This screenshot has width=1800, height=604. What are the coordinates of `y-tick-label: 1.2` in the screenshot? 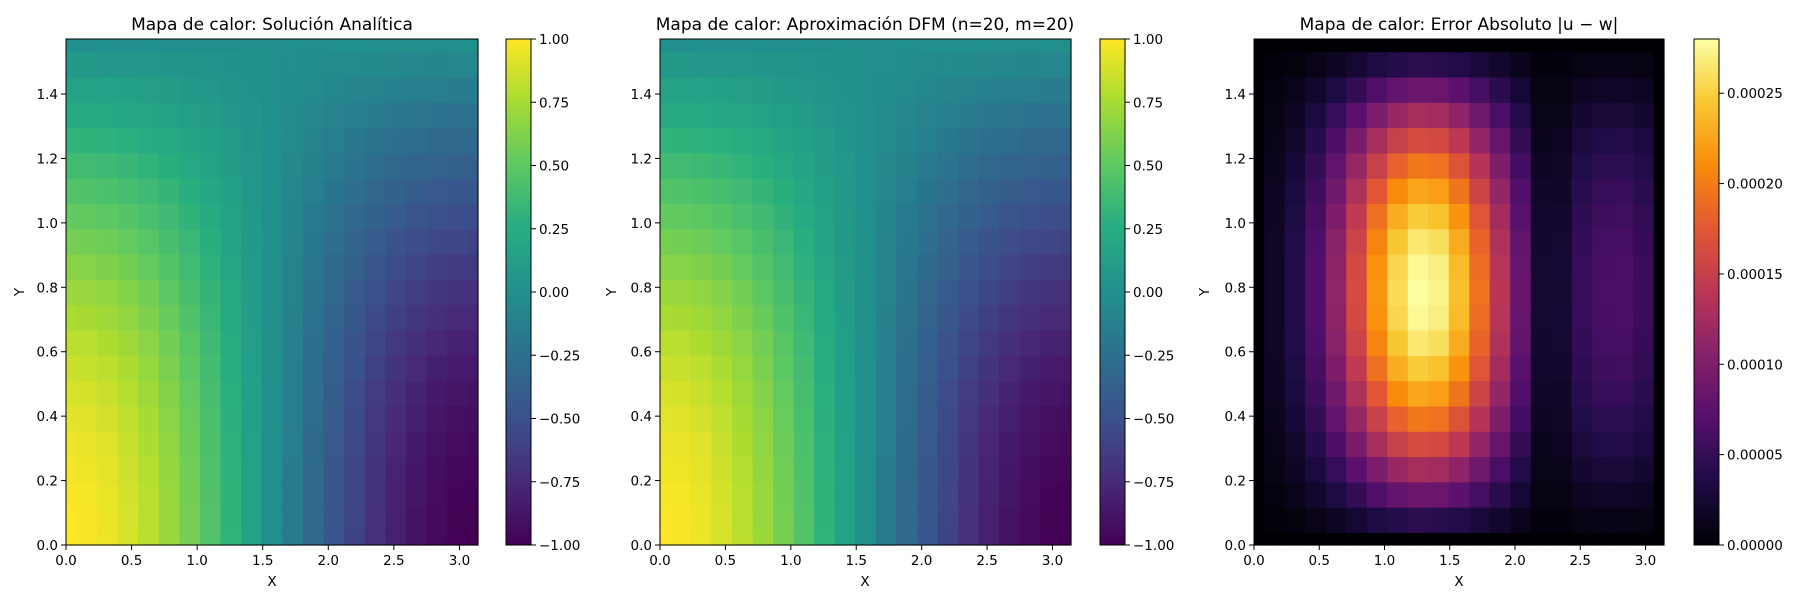 It's located at (1235, 159).